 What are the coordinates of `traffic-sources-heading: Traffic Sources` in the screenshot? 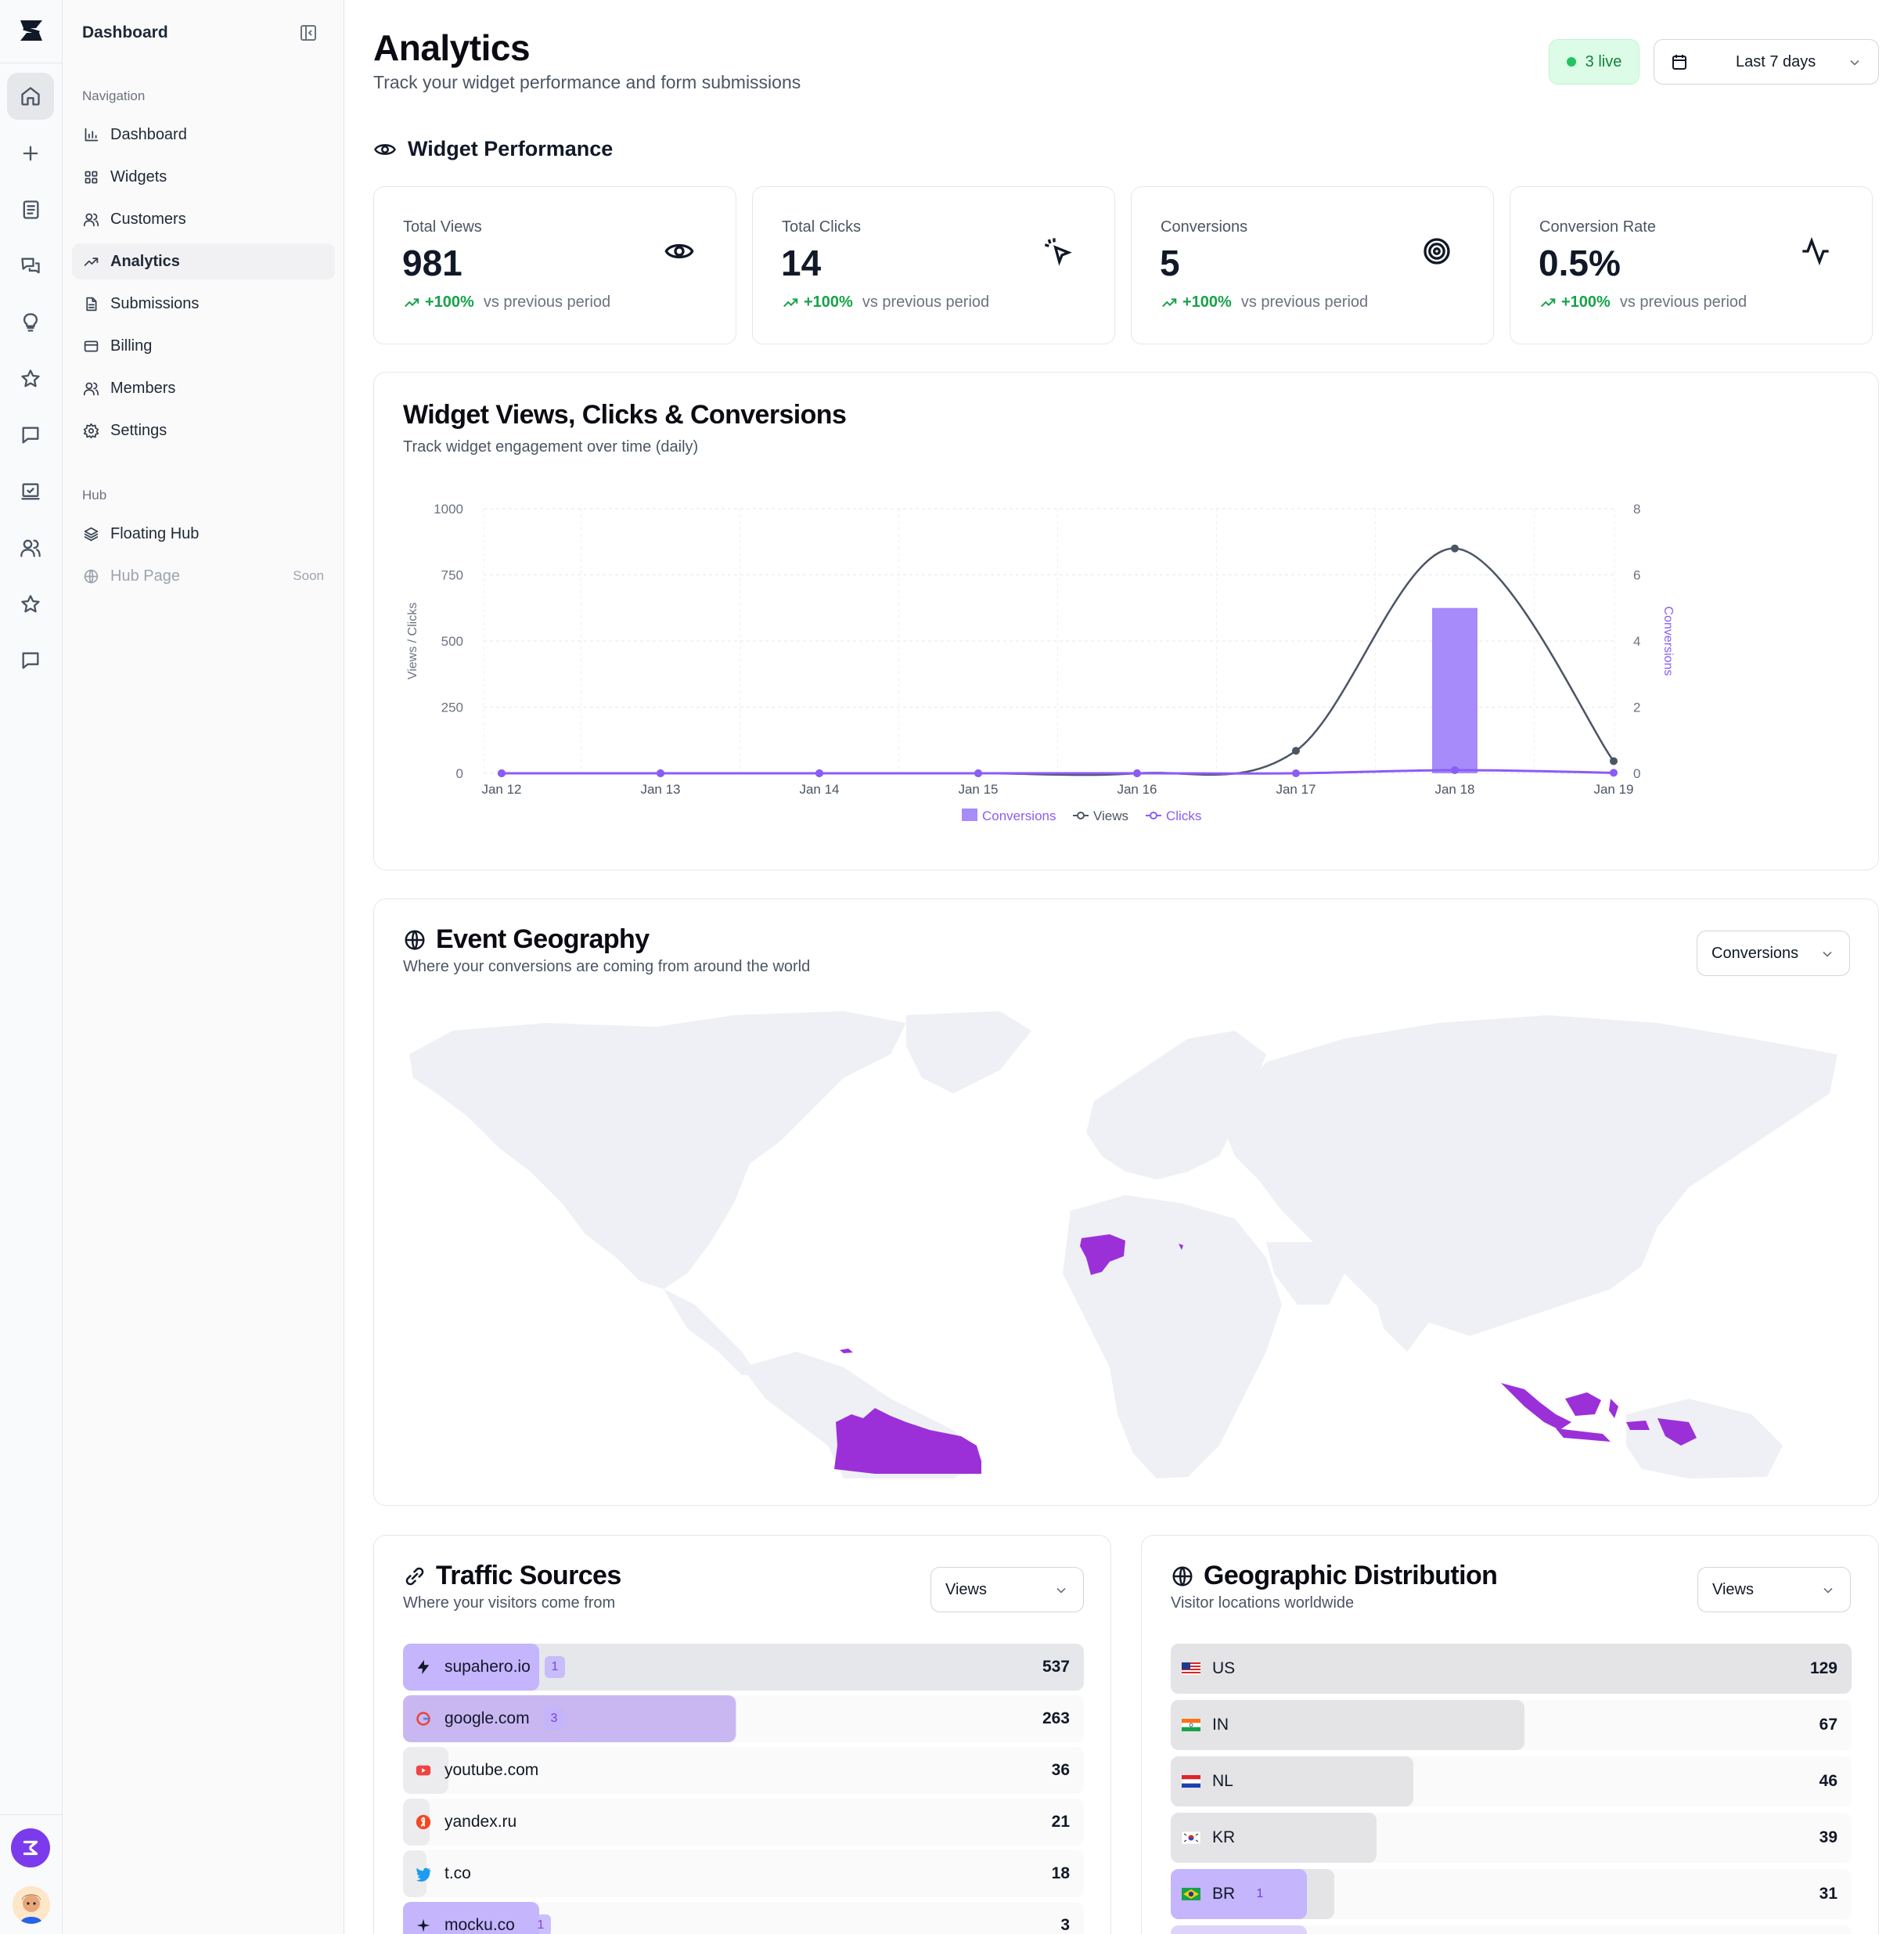 It's located at (512, 1576).